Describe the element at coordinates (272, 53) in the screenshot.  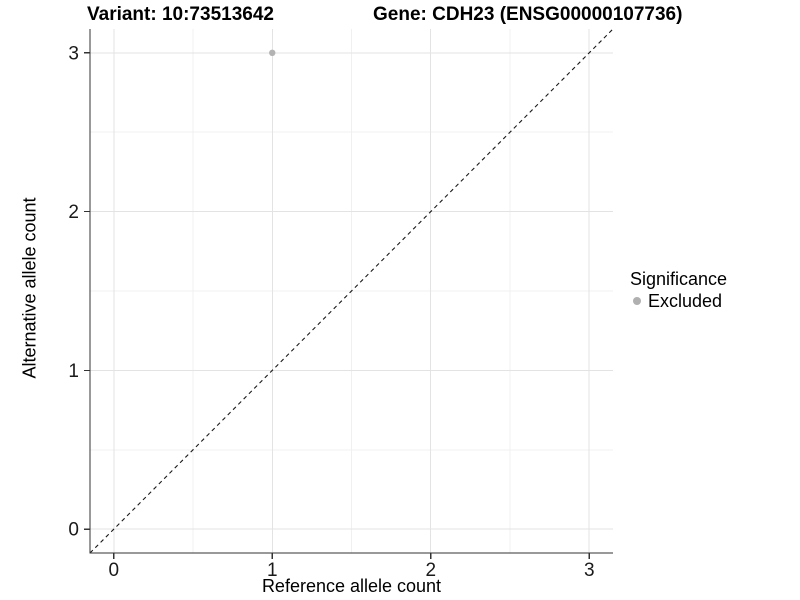
I see `data-point` at that location.